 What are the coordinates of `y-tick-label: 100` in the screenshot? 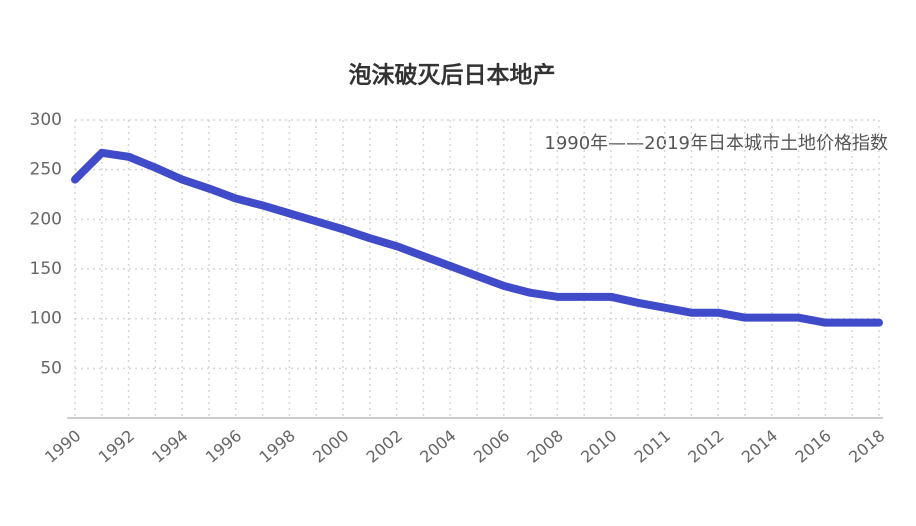 It's located at (46, 319).